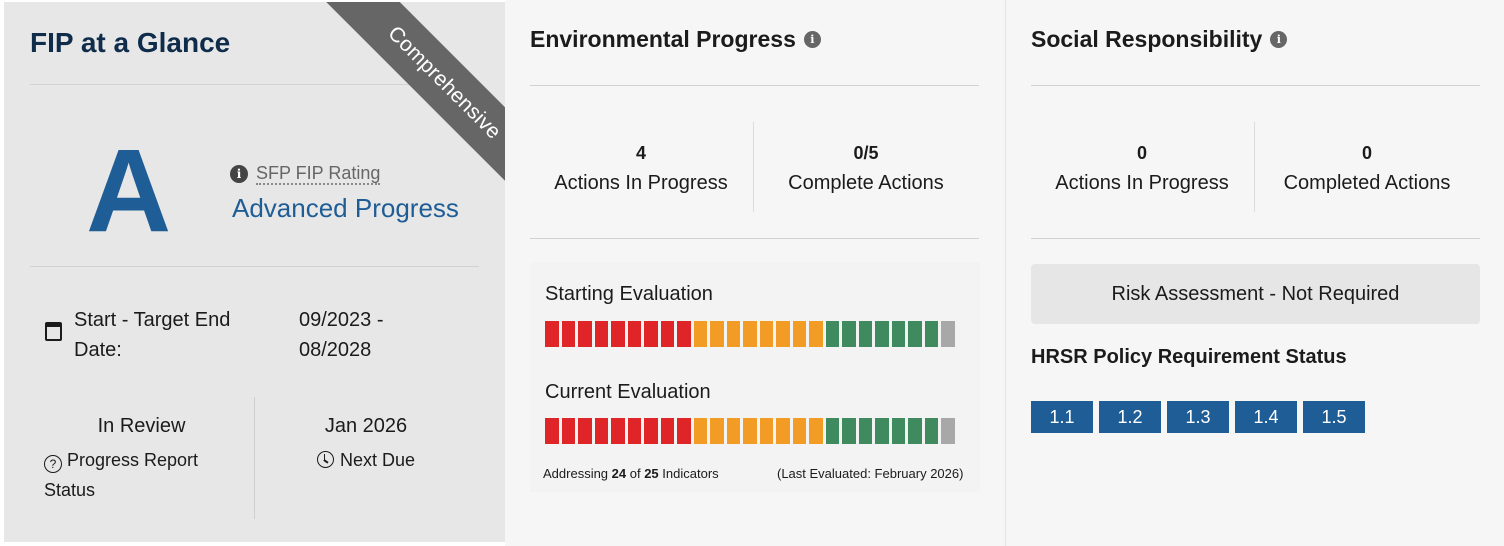 The width and height of the screenshot is (1504, 546). Describe the element at coordinates (577, 473) in the screenshot. I see `footer-prefix: Addressing` at that location.